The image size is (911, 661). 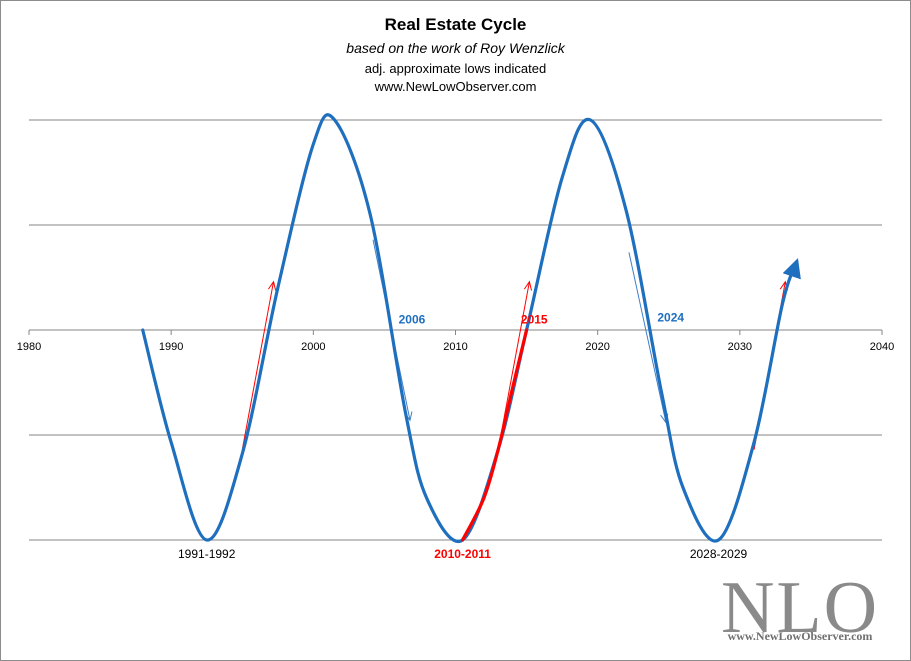 I want to click on nlo-logo: NLO www.NewLowObserver.com, so click(x=800, y=608).